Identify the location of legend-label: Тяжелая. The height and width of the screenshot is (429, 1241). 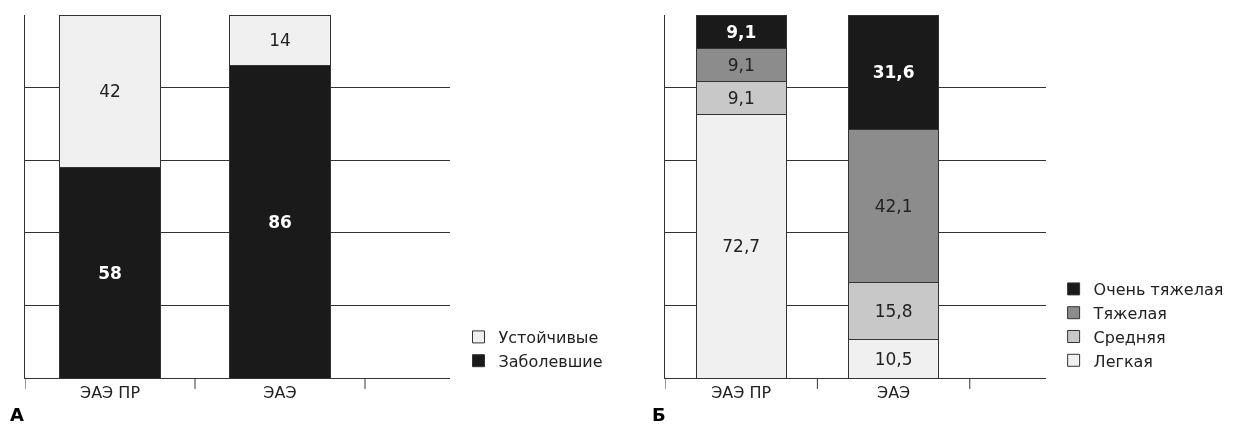
(1129, 313).